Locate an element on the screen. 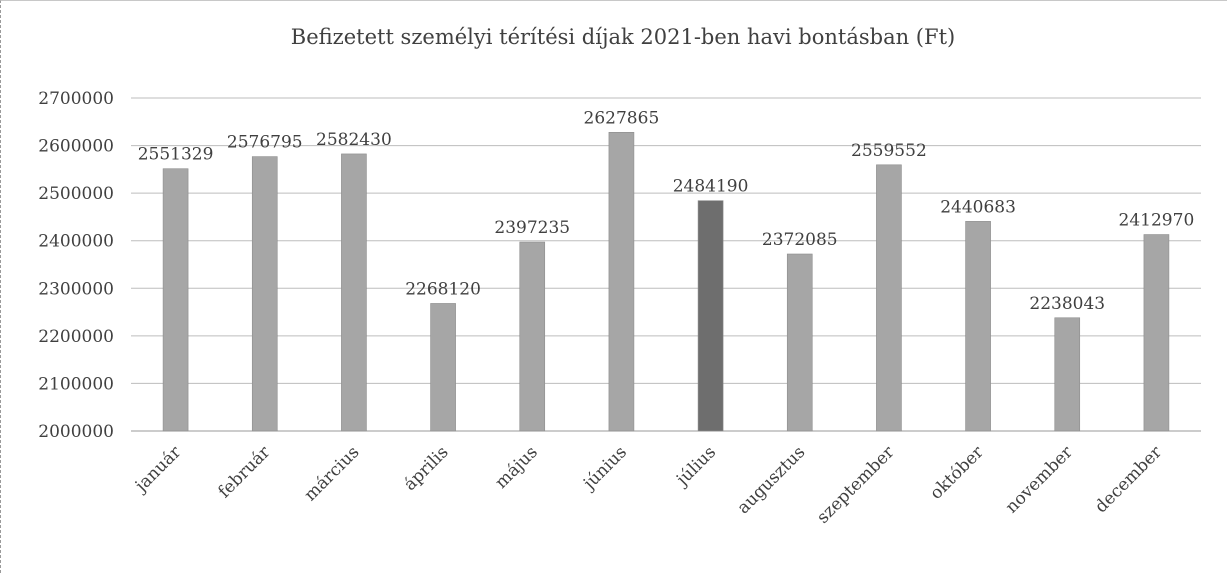 This screenshot has width=1227, height=579. y-tick-label: 2100000 is located at coordinates (76, 384).